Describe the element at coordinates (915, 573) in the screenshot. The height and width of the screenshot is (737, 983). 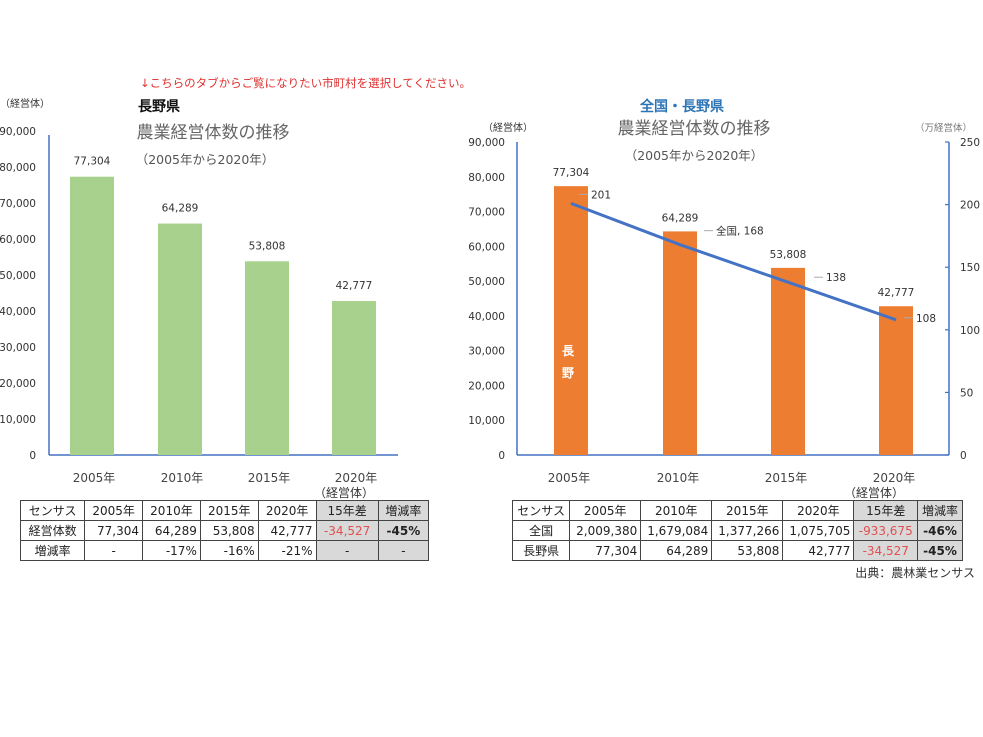
I see `source-note: 出典：農林業センサス` at that location.